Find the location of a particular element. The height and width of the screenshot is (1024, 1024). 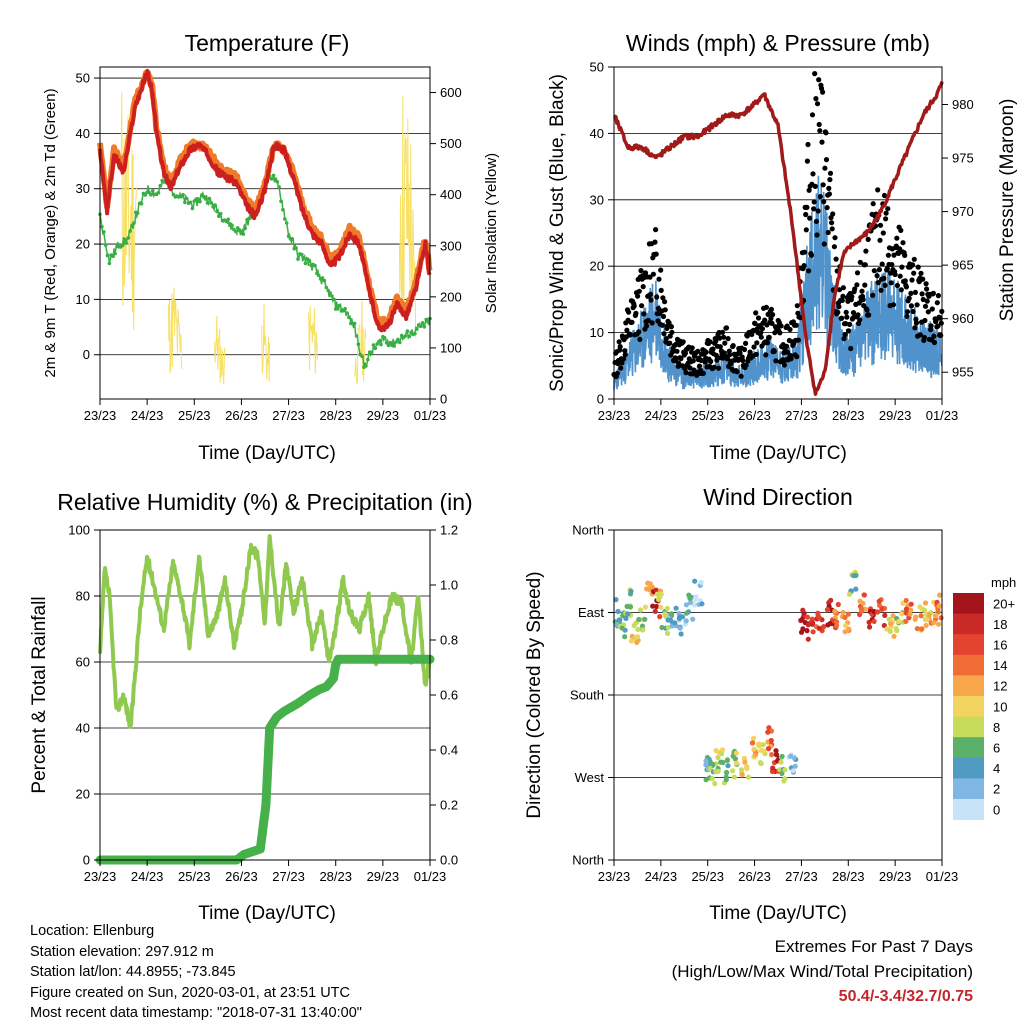

station-latlon: Station lat/lon: 44.8955; -73.845 is located at coordinates (133, 972).